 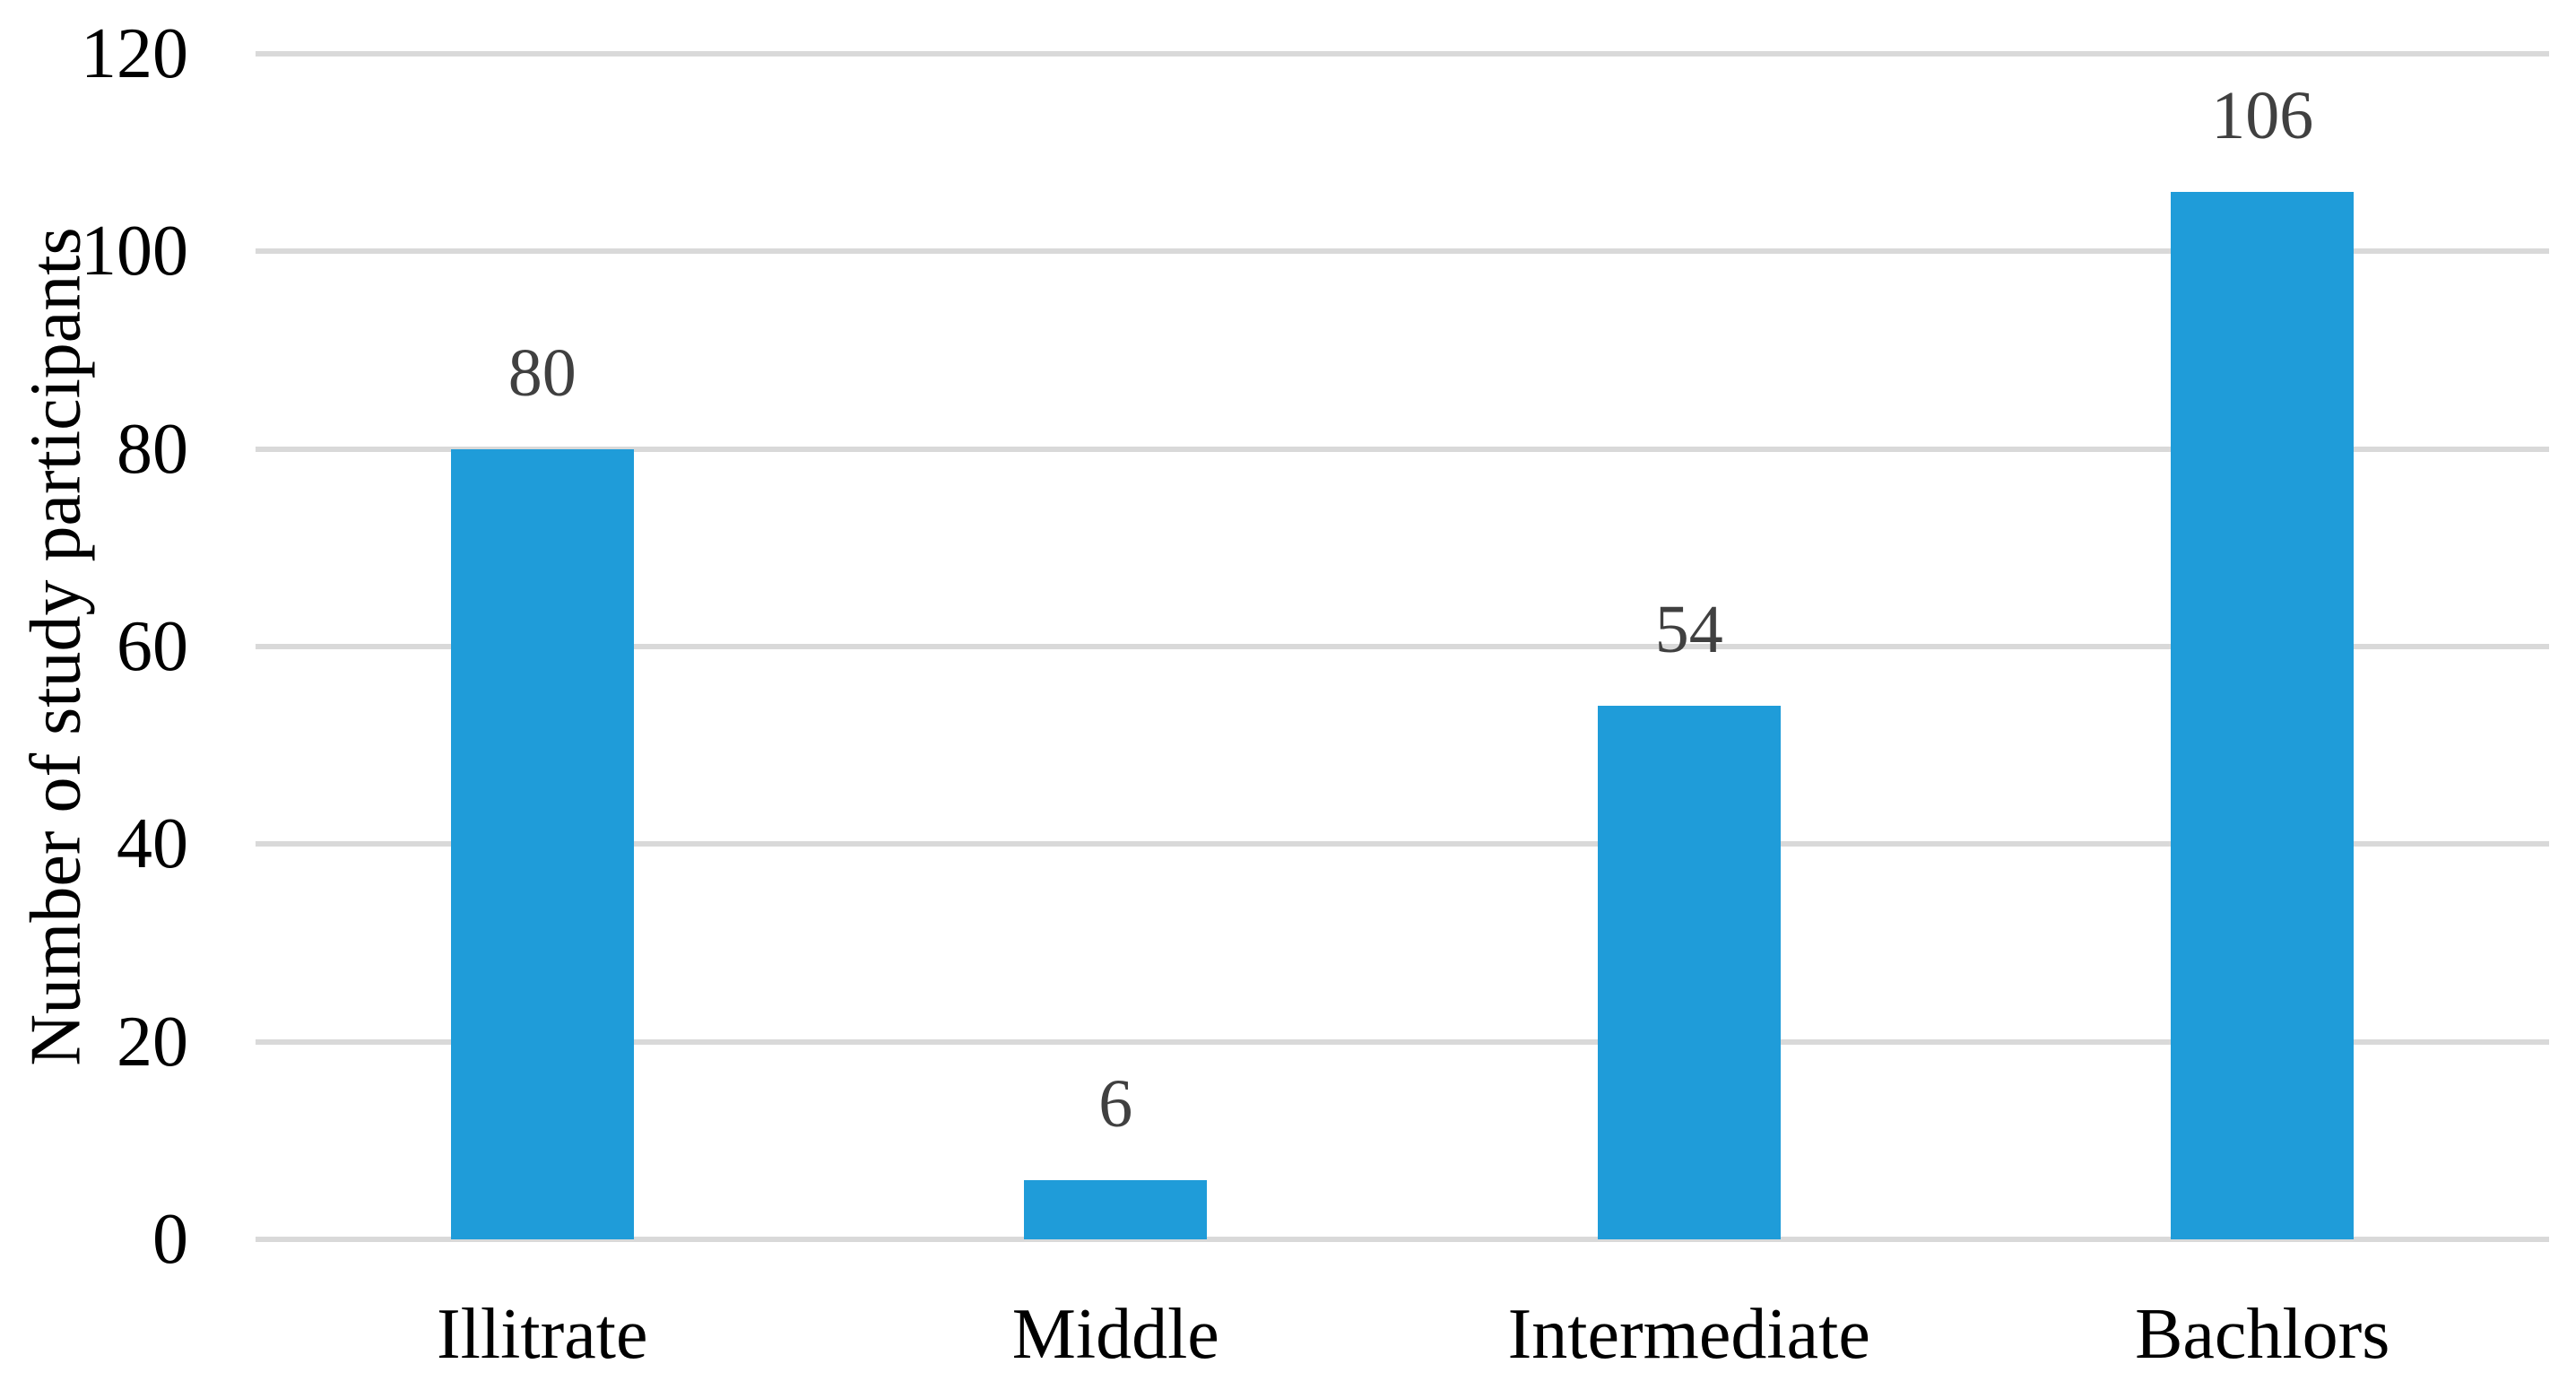 I want to click on bar-value-label-illitrate: 80, so click(x=542, y=372).